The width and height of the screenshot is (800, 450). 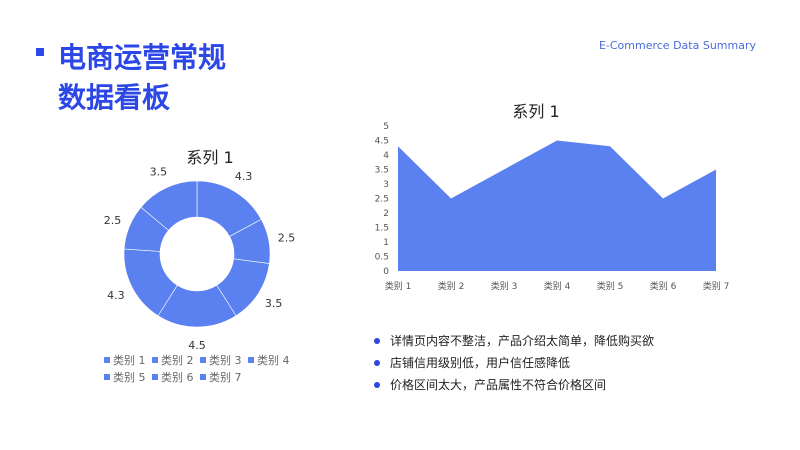 I want to click on donut-legend: 类别 1 类别 2 类别 3 类别 4 类别 5 类别 6 类别 7, so click(x=197, y=368).